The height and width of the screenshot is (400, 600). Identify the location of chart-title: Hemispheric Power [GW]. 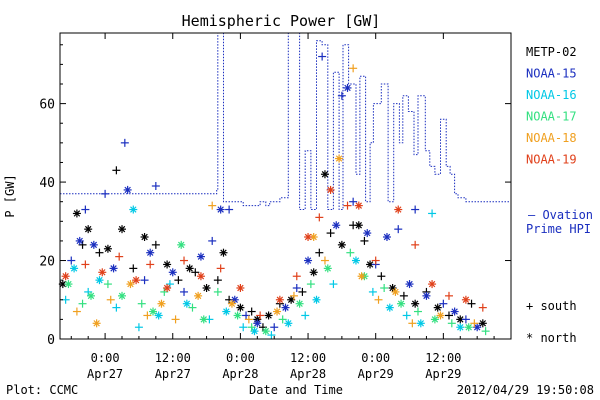
(281, 21).